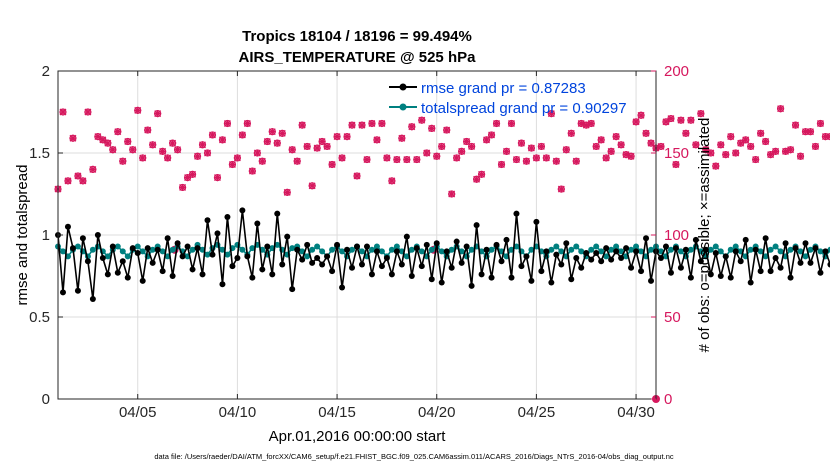 The height and width of the screenshot is (470, 830). What do you see at coordinates (39, 153) in the screenshot?
I see `y-left-tick-label: 1.5` at bounding box center [39, 153].